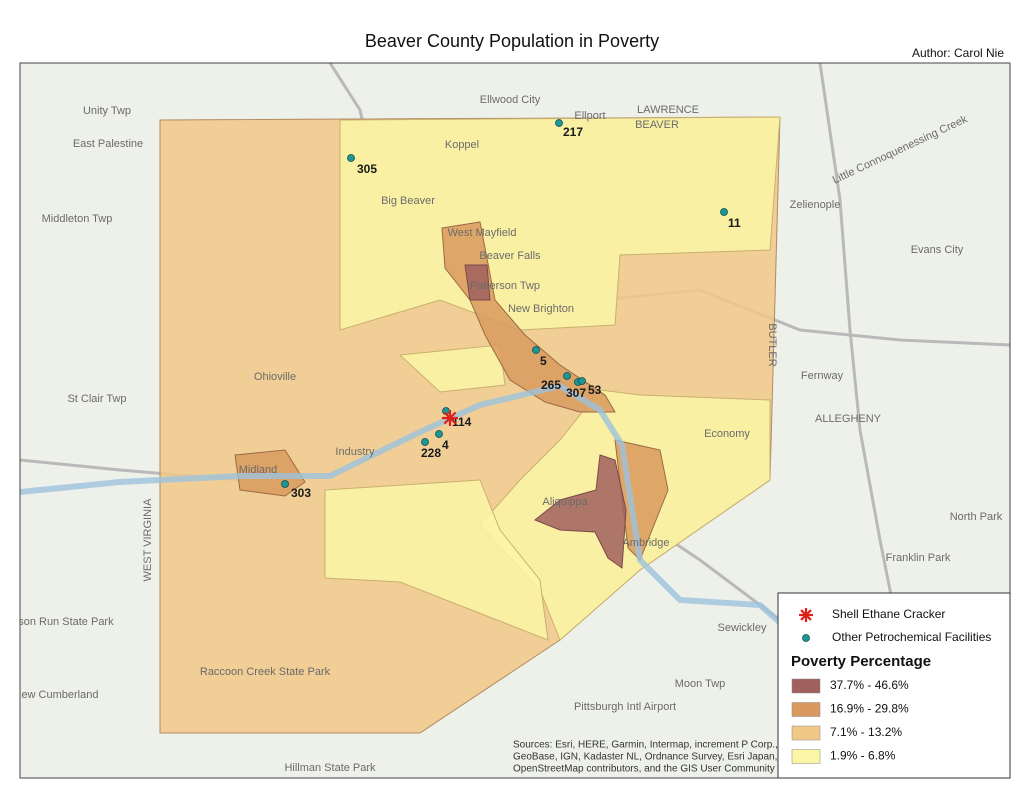 The image size is (1030, 796). Describe the element at coordinates (848, 419) in the screenshot. I see `place-label: ALLEGHENY` at that location.